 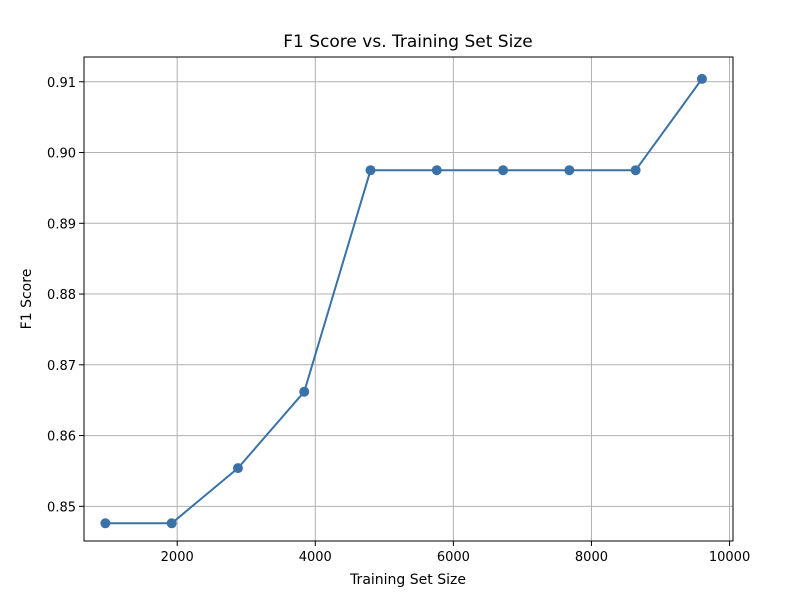 I want to click on y-tick-label: 0.87, so click(x=61, y=366).